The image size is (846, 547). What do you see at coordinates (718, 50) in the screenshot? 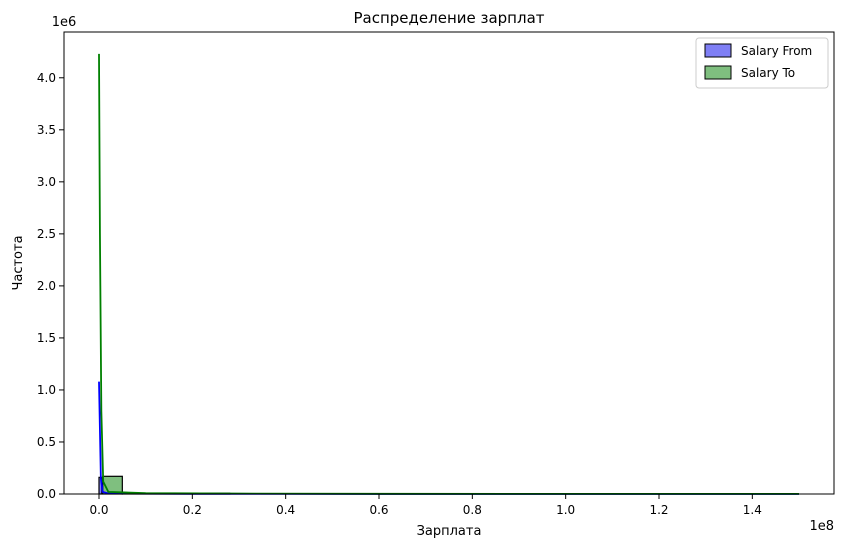
I see `legend-swatch-salary-from` at bounding box center [718, 50].